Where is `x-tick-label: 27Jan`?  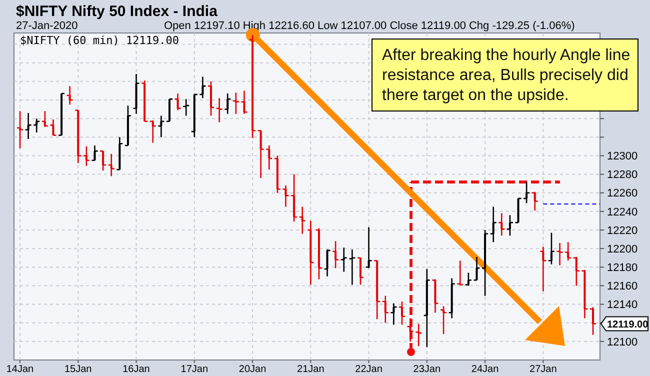
x-tick-label: 27Jan is located at coordinates (543, 369).